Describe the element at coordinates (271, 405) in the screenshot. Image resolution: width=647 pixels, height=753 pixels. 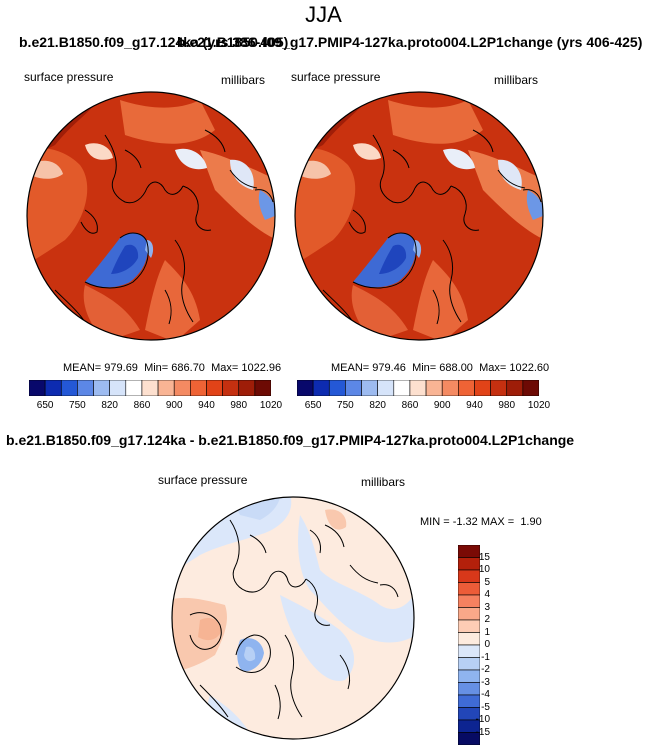
I see `left-colorbar-label: 1020` at that location.